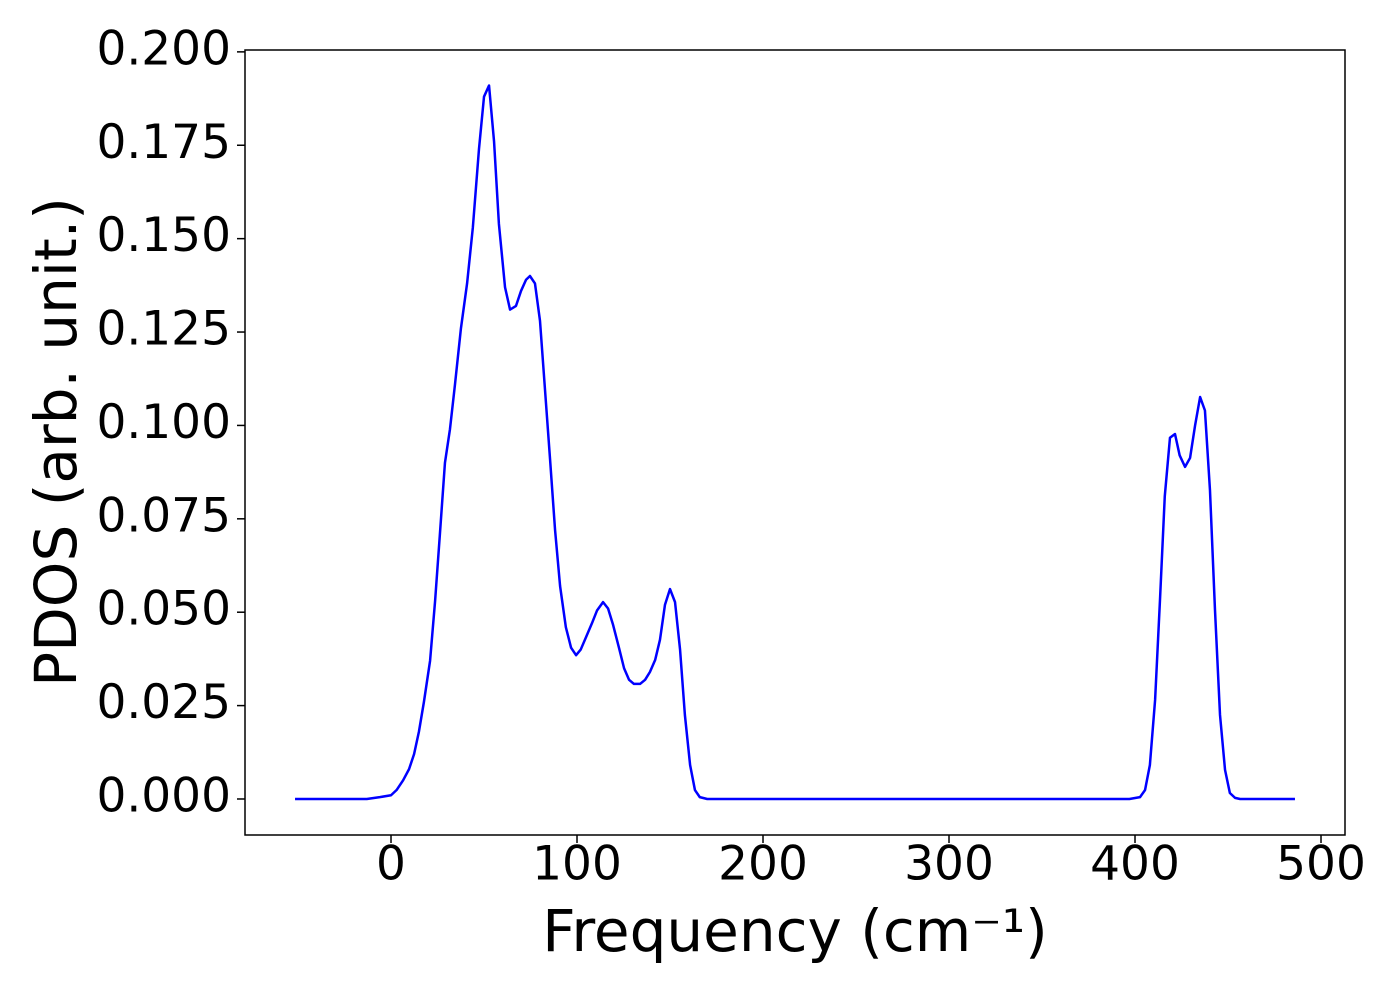  I want to click on x-axis-title: Frequency (cm⁻¹), so click(795, 931).